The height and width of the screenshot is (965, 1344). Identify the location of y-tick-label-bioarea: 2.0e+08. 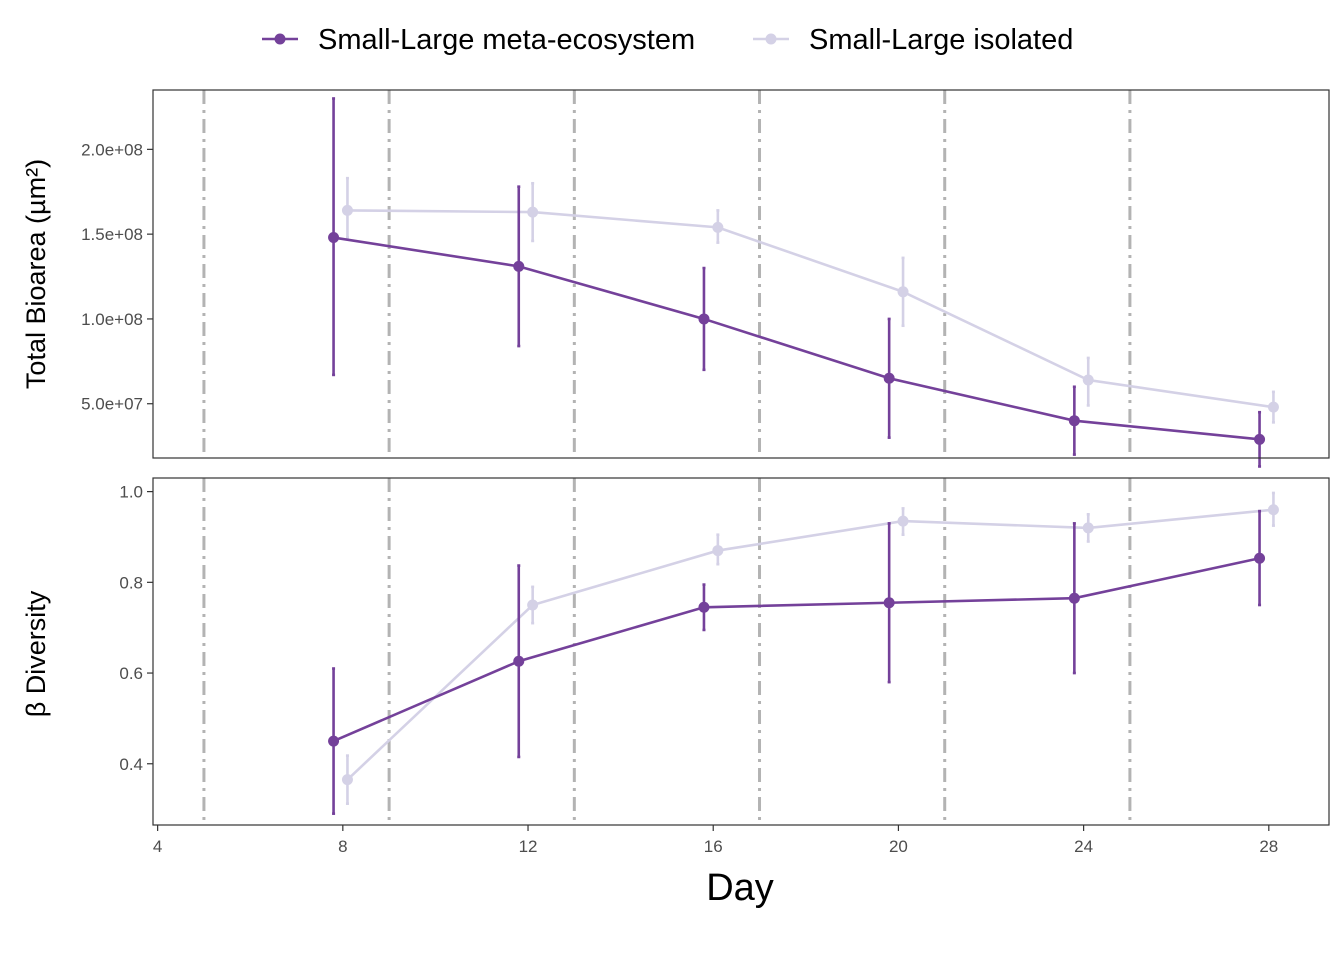
(112, 149).